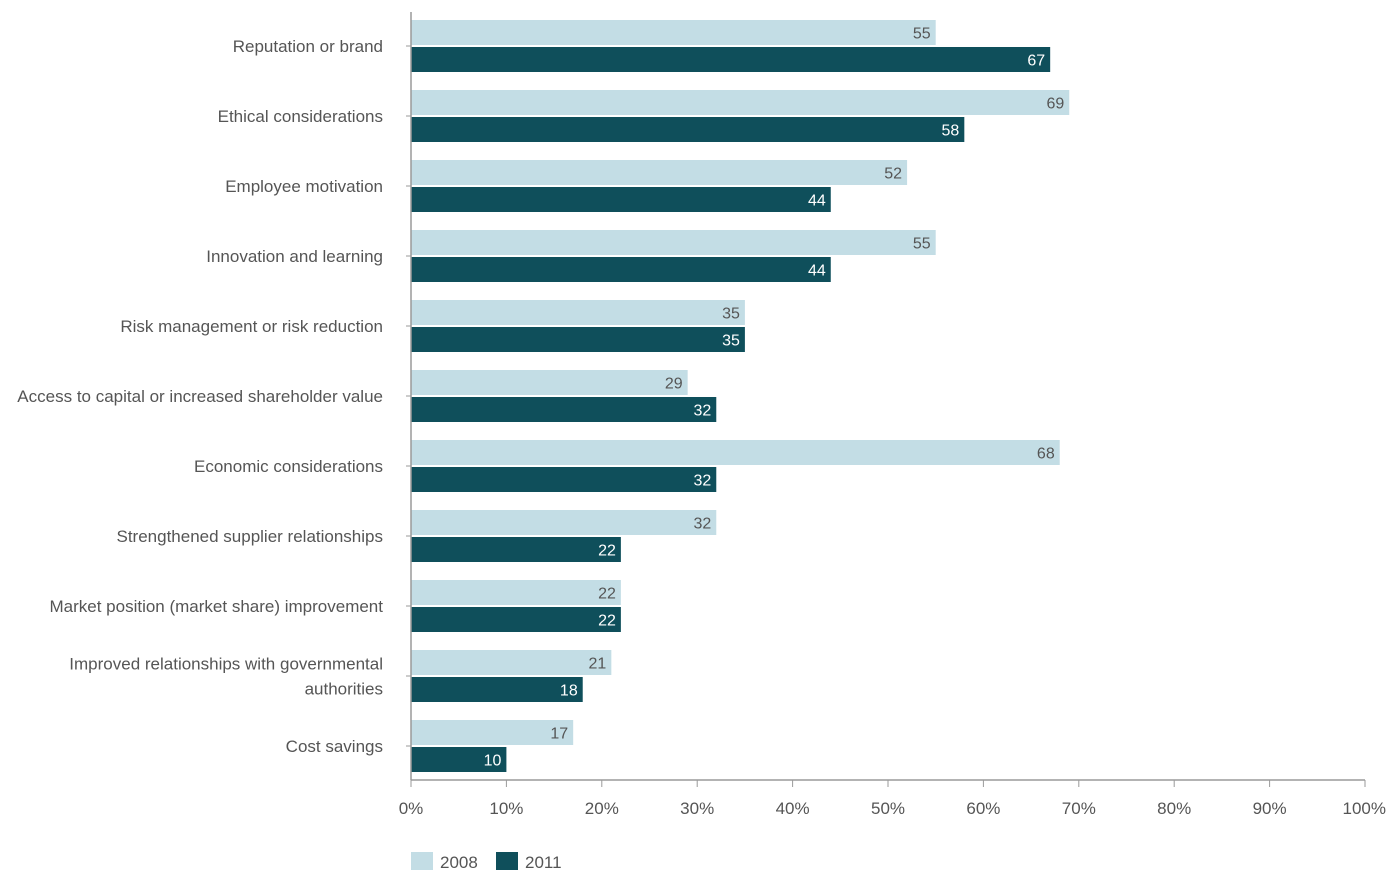  What do you see at coordinates (893, 174) in the screenshot?
I see `bar-value-label: 52` at bounding box center [893, 174].